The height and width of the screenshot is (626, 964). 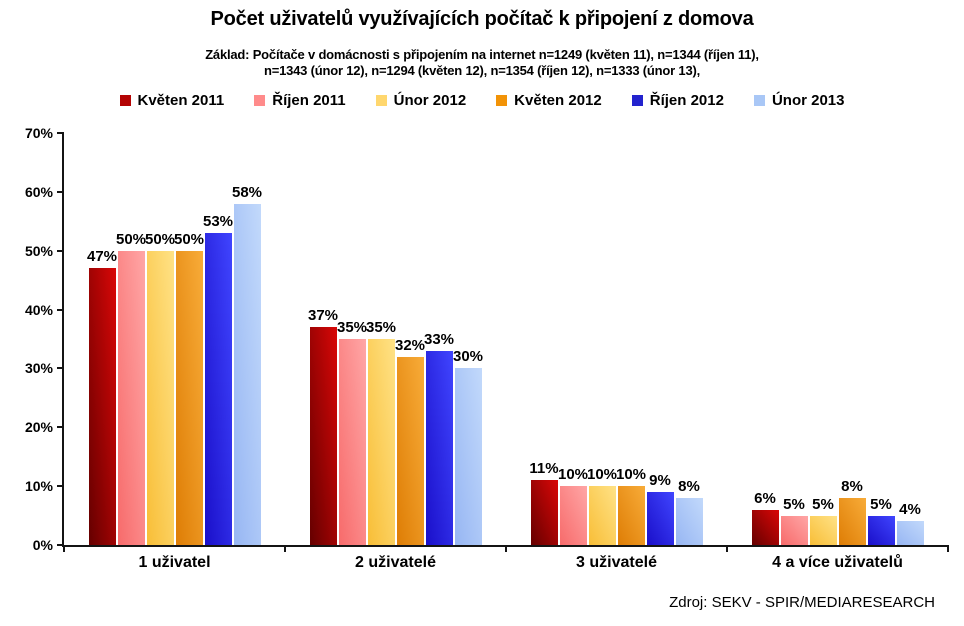 I want to click on legend-item: Únor 2012, so click(x=420, y=100).